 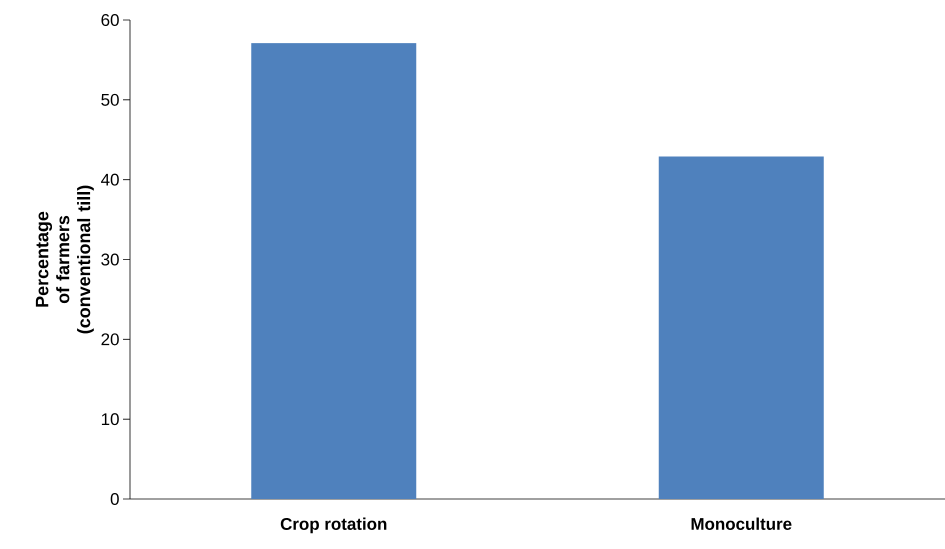 I want to click on y-tick-label: 60, so click(x=110, y=20).